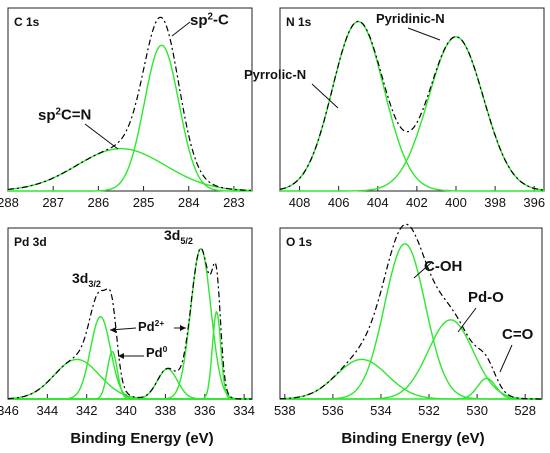 The image size is (550, 453). I want to click on panel-title: N 1s, so click(299, 22).